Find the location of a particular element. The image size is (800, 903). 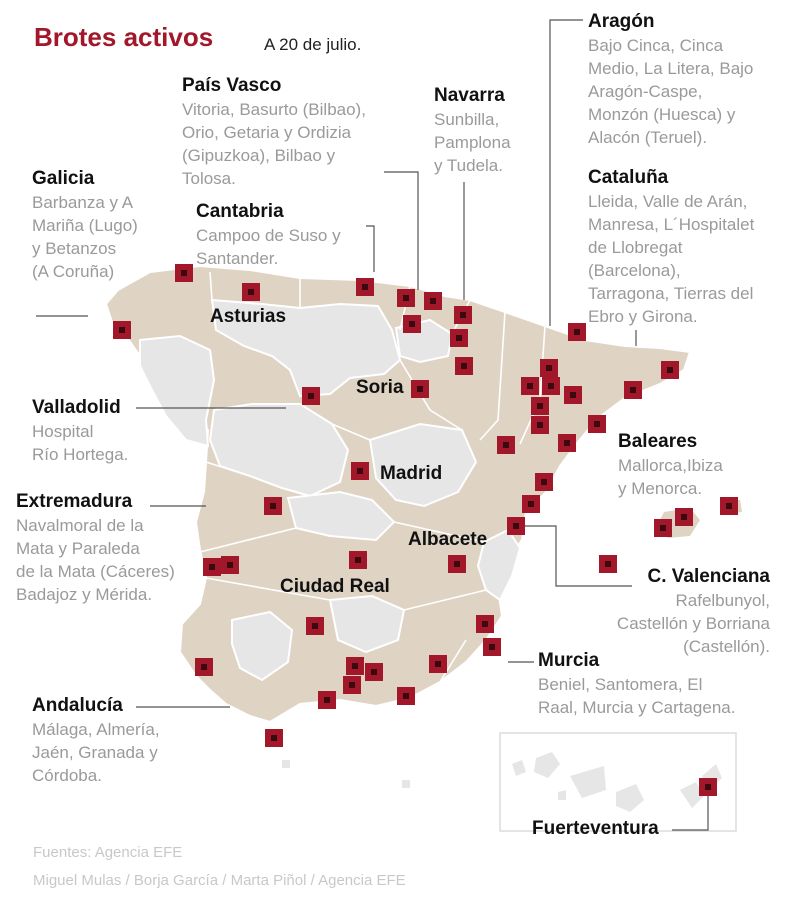

region-desc-line: Medio, La Litera, Bajo is located at coordinates (671, 68).